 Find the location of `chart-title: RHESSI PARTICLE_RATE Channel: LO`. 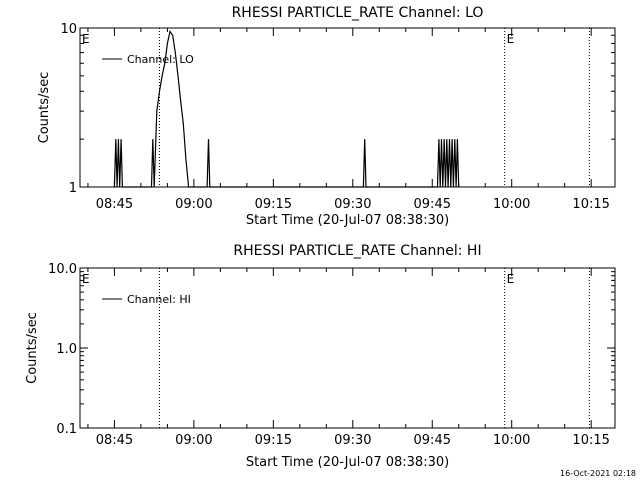

chart-title: RHESSI PARTICLE_RATE Channel: LO is located at coordinates (358, 13).